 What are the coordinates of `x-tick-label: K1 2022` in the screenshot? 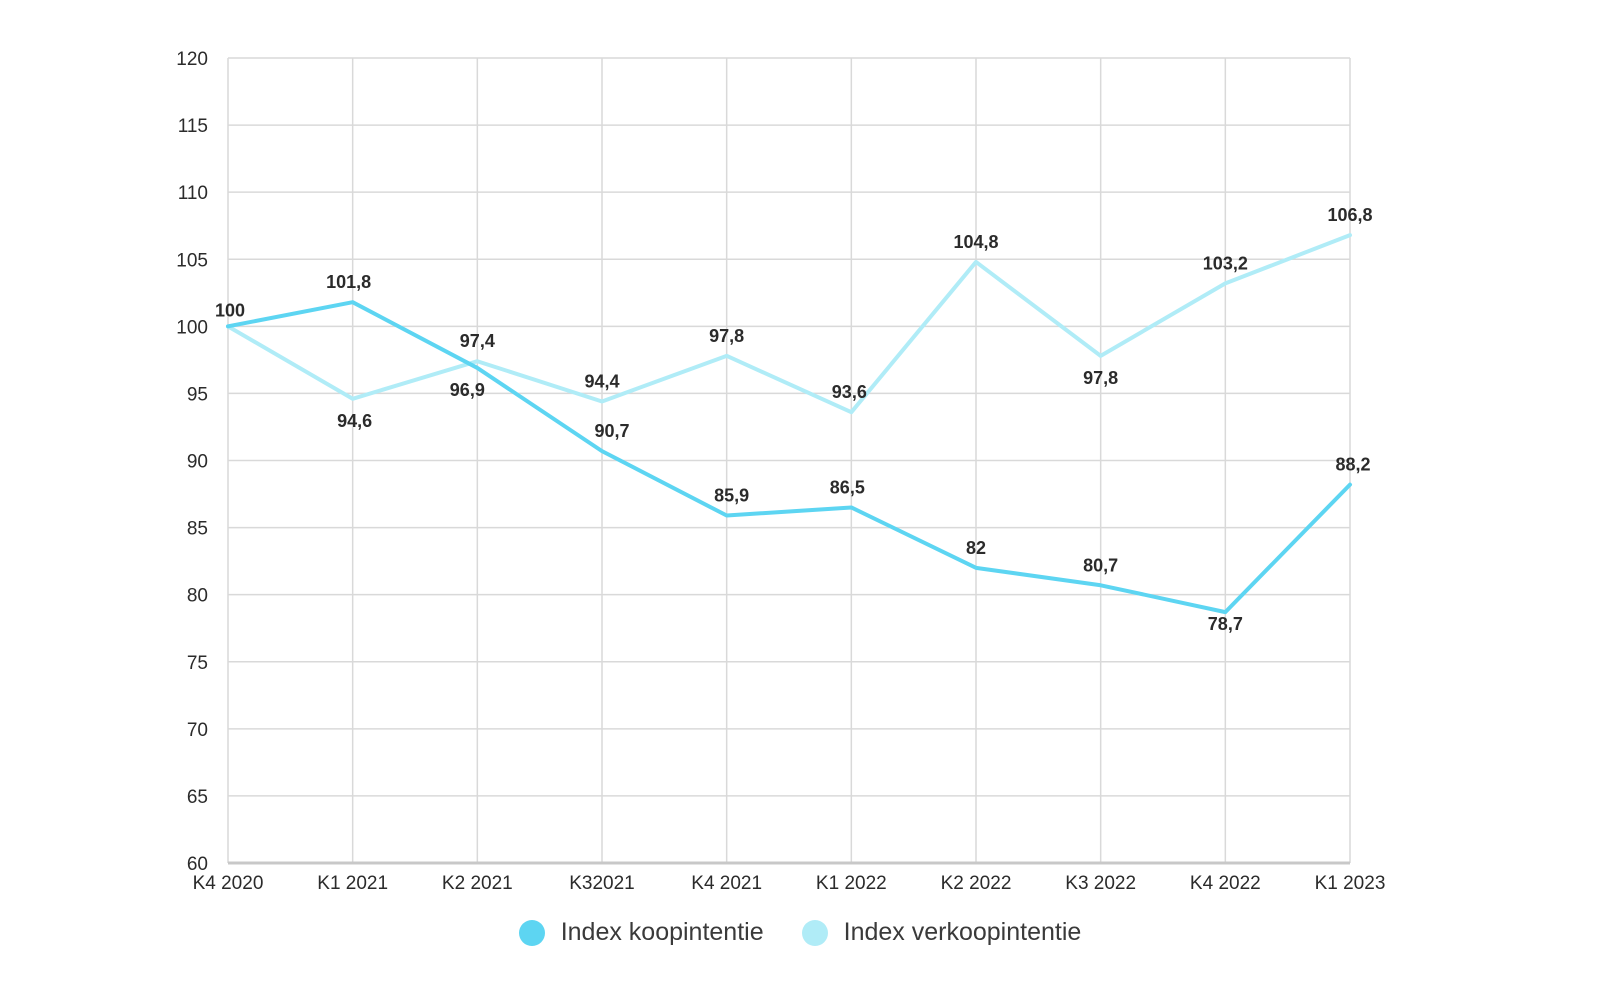 It's located at (851, 883).